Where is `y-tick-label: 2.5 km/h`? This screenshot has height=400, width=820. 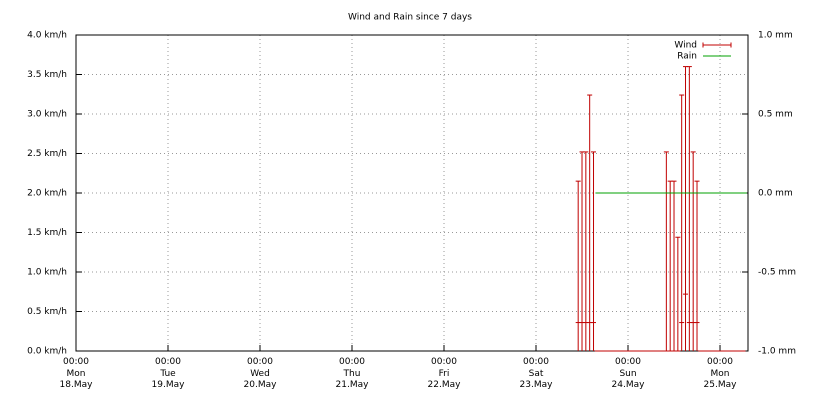 y-tick-label: 2.5 km/h is located at coordinates (47, 154).